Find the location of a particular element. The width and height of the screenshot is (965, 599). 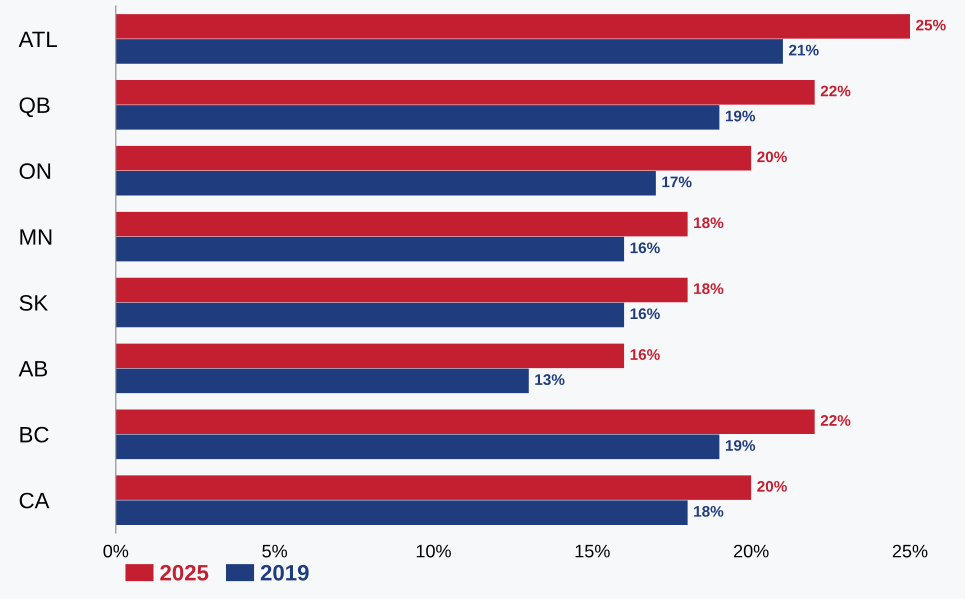

x-tick-label: 20% is located at coordinates (751, 551).